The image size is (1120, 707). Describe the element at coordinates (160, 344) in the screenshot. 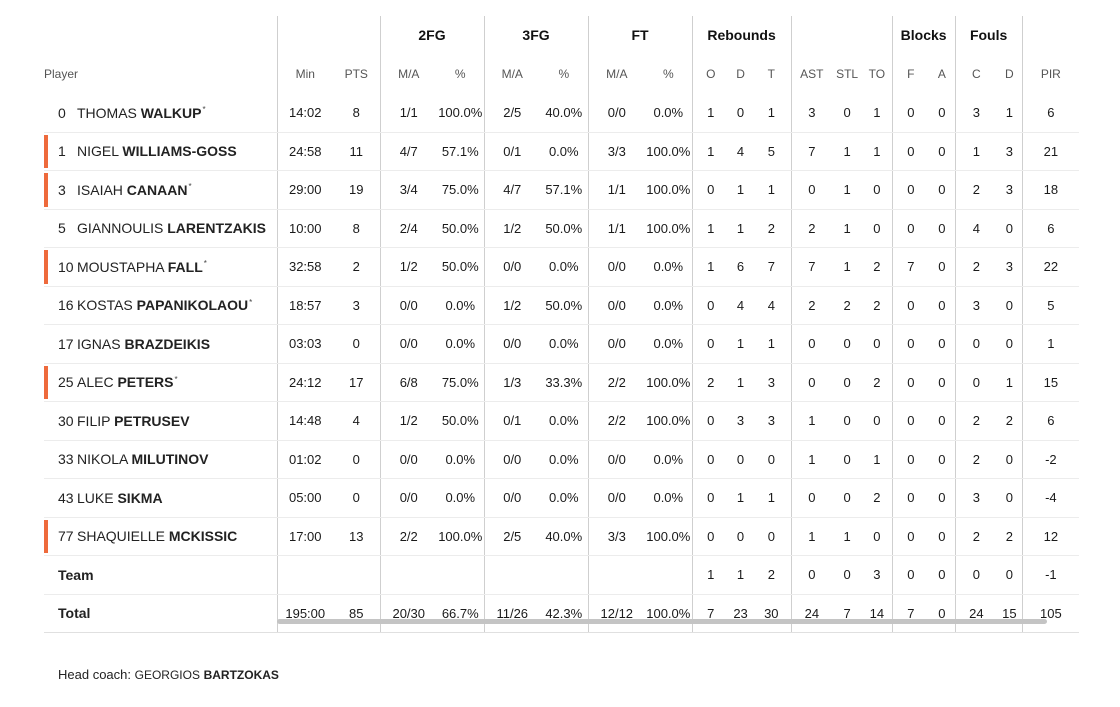

I see `player-cell: 17 IGNAS BRAZDEIKIS` at that location.